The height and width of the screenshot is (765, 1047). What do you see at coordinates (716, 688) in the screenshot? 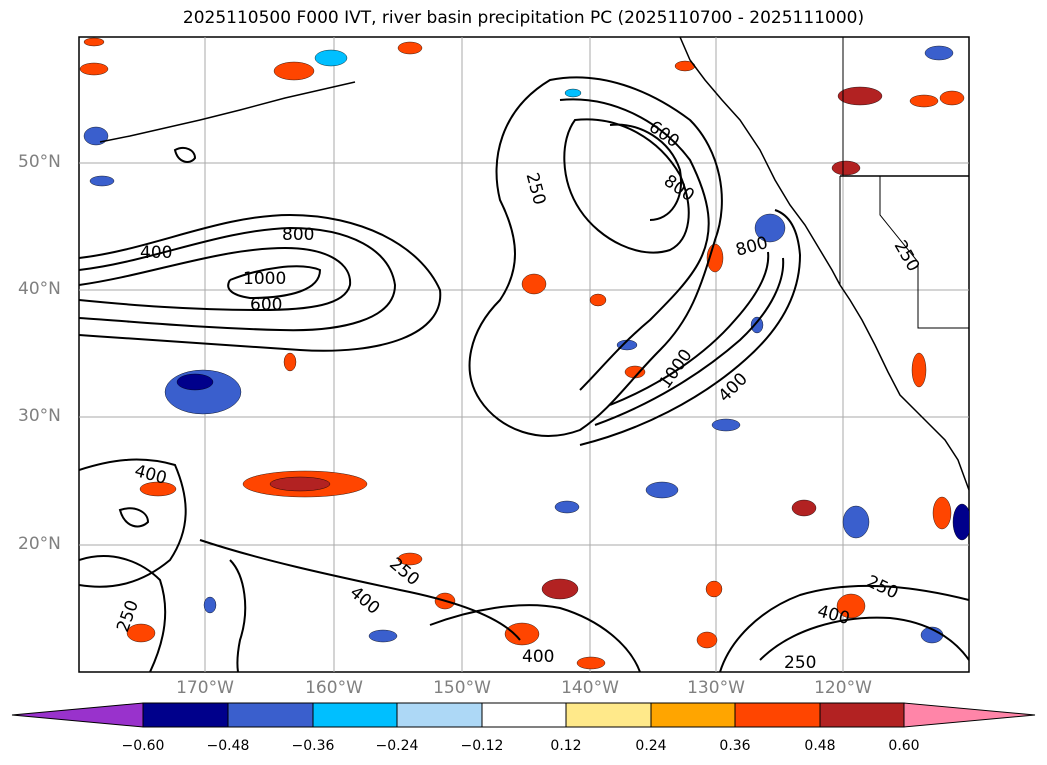
I see `lon-label: 130°W` at bounding box center [716, 688].